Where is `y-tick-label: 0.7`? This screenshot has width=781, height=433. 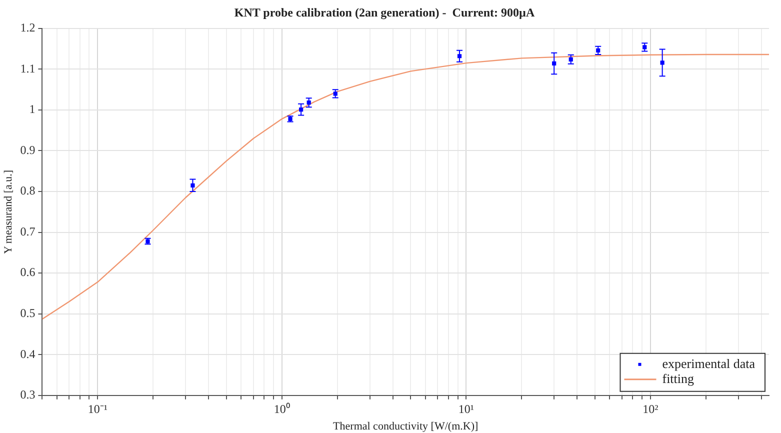 y-tick-label: 0.7 is located at coordinates (28, 231).